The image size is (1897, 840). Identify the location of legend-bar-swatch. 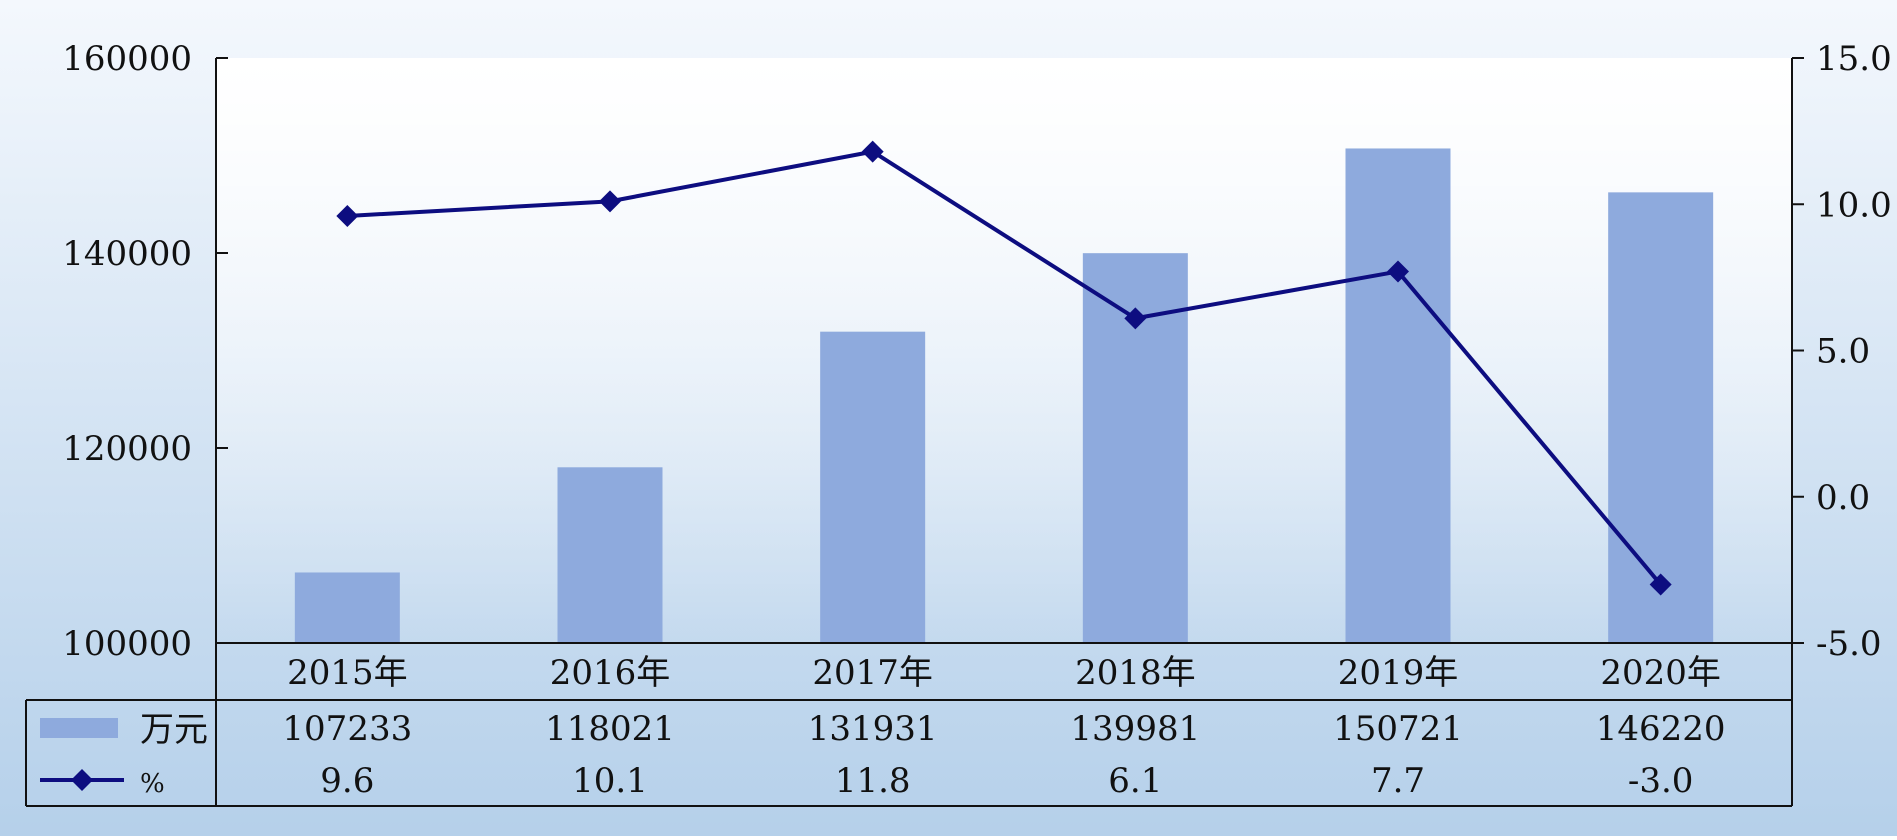
(79, 728).